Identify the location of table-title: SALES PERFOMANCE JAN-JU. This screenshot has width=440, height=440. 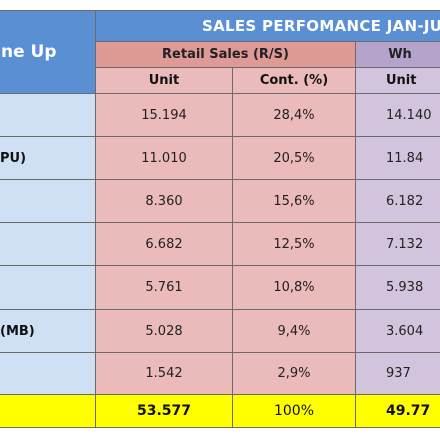
(267, 26).